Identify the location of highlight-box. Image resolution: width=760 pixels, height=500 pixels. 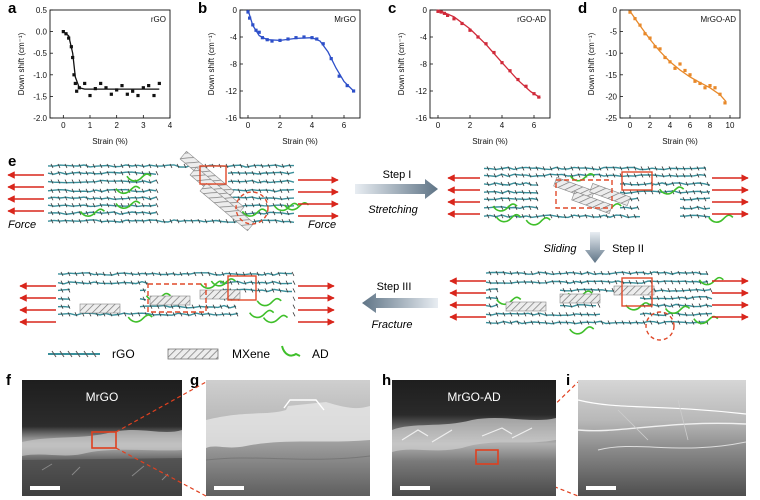
(213, 175).